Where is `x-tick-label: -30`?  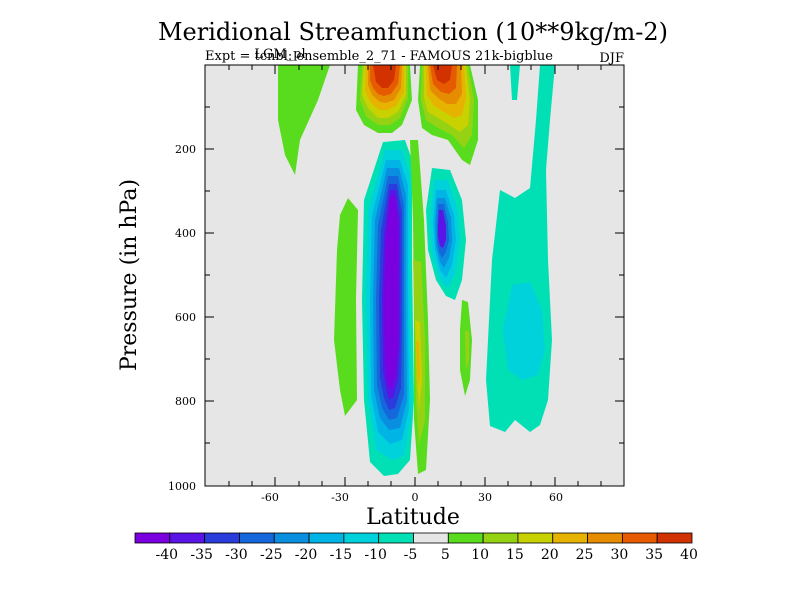 x-tick-label: -30 is located at coordinates (340, 497).